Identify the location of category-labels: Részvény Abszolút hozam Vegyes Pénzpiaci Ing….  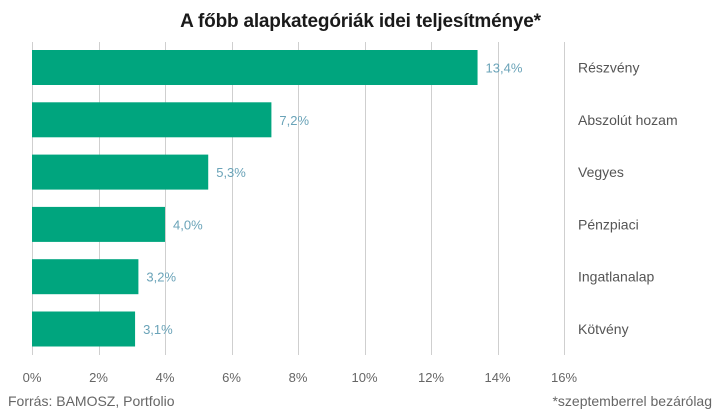
(628, 199).